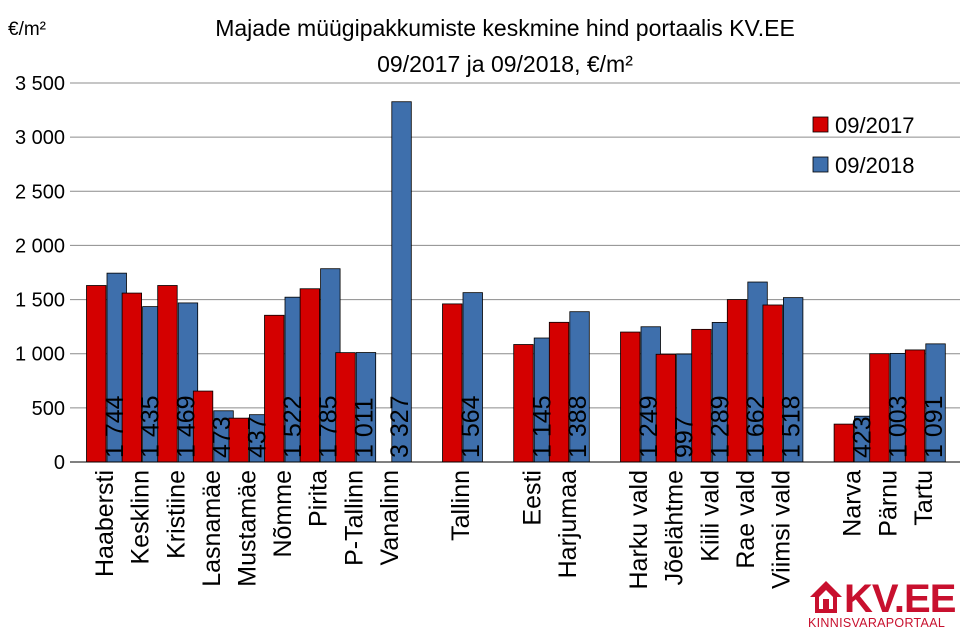 This screenshot has height=638, width=977. I want to click on x-tick-label: Eesti, so click(532, 498).